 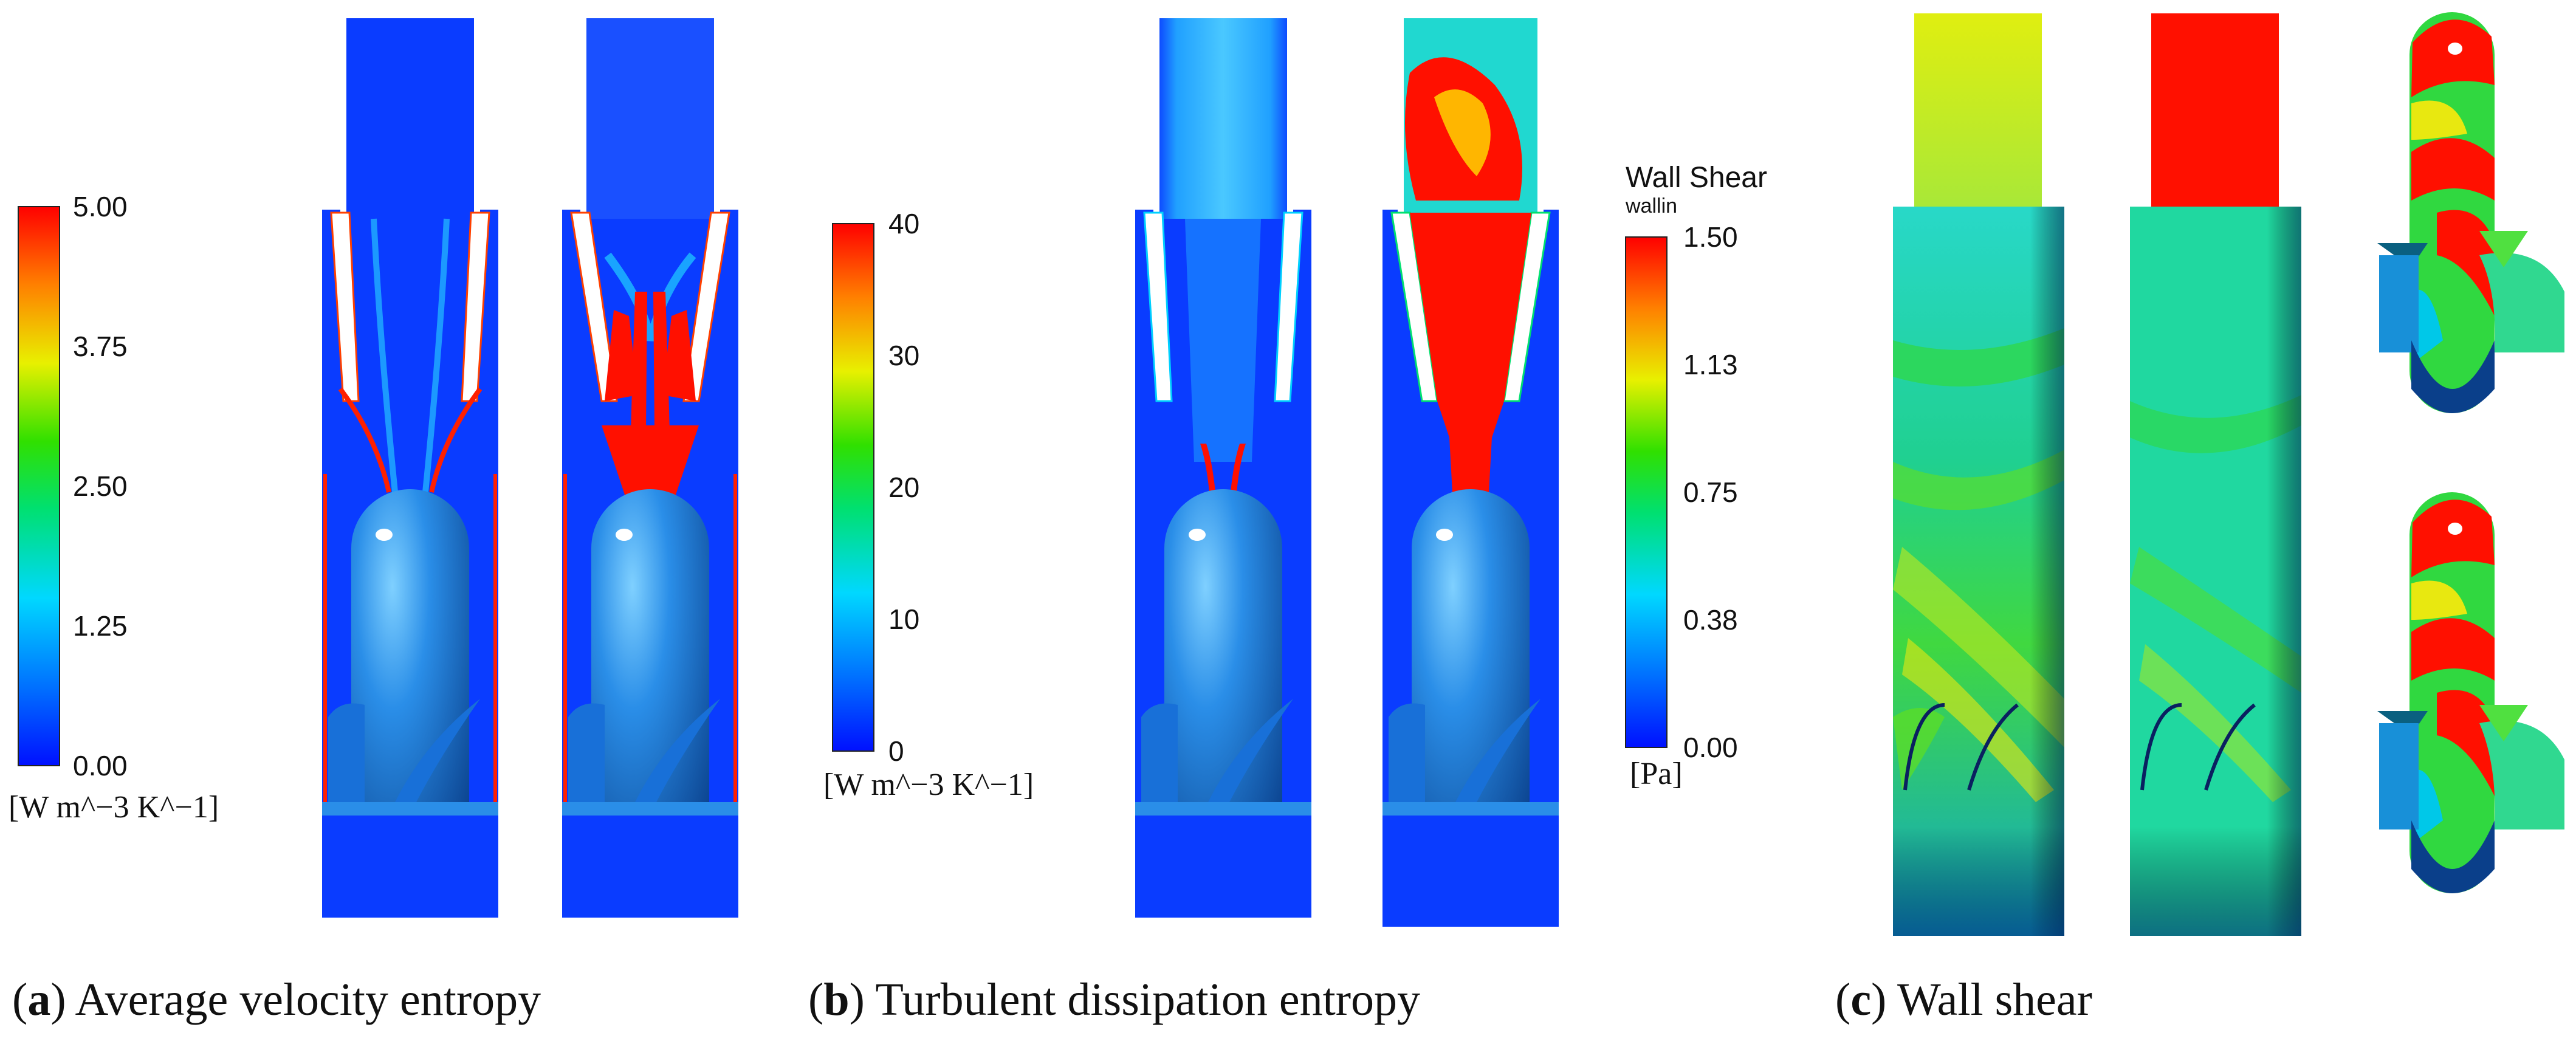 I want to click on caption-a-text: Average velocity entropy, so click(x=308, y=999).